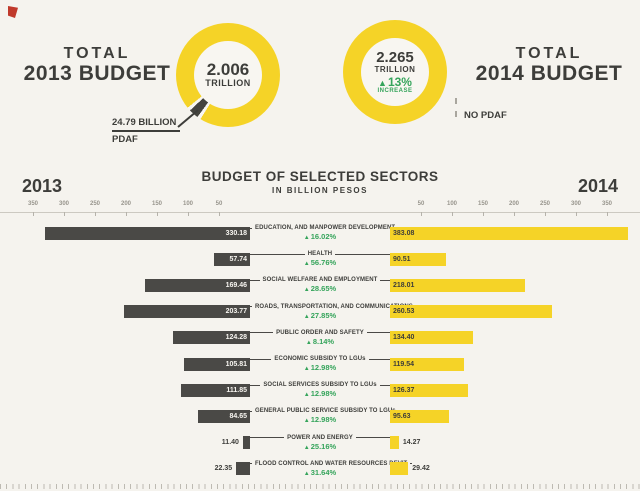  What do you see at coordinates (125, 390) in the screenshot?
I see `left-bar-zone: 111.85` at bounding box center [125, 390].